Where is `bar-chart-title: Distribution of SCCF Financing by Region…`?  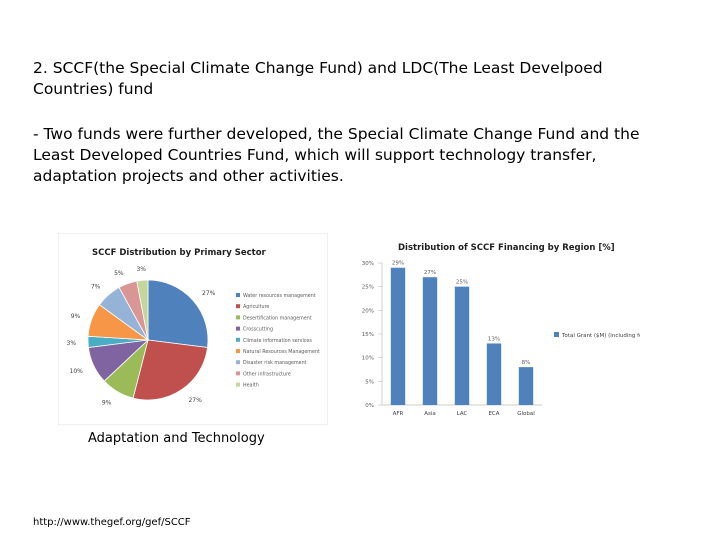 bar-chart-title: Distribution of SCCF Financing by Region… is located at coordinates (506, 248).